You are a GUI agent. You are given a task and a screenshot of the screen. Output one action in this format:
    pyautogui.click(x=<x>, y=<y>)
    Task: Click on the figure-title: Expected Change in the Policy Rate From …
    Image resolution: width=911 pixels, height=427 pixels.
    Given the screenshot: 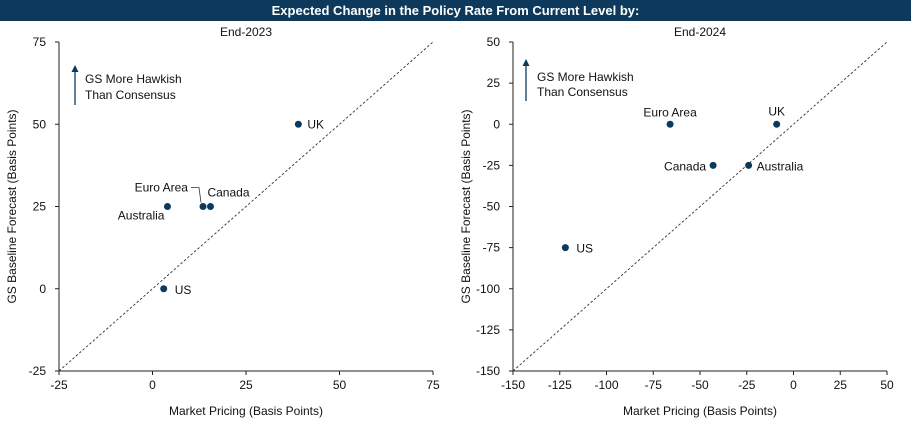 What is the action you would take?
    pyautogui.click(x=455, y=10)
    